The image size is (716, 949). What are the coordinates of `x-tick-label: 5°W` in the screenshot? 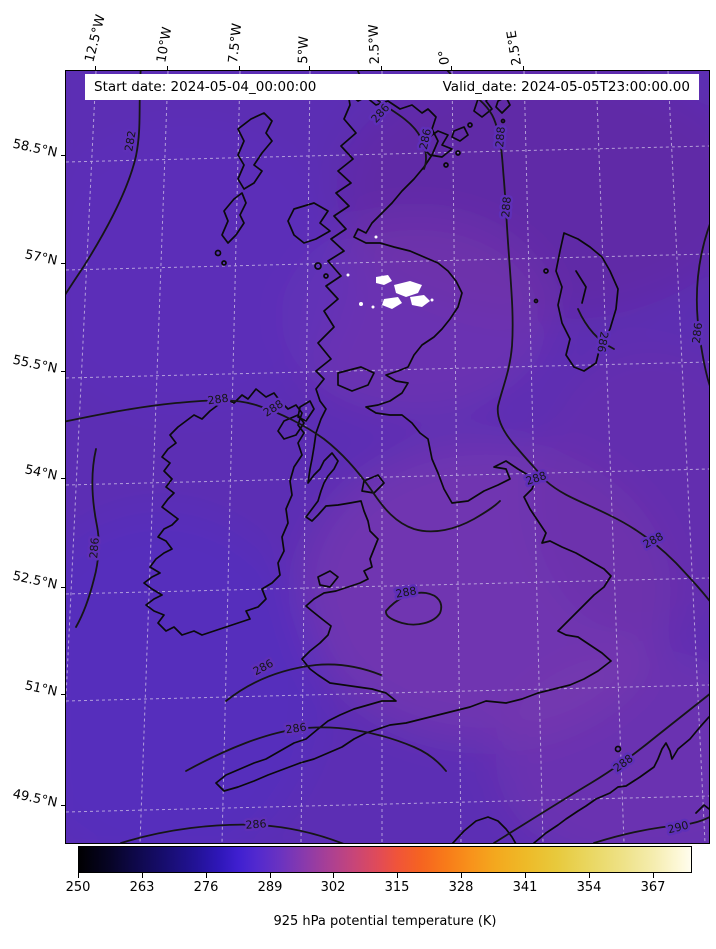 It's located at (304, 49).